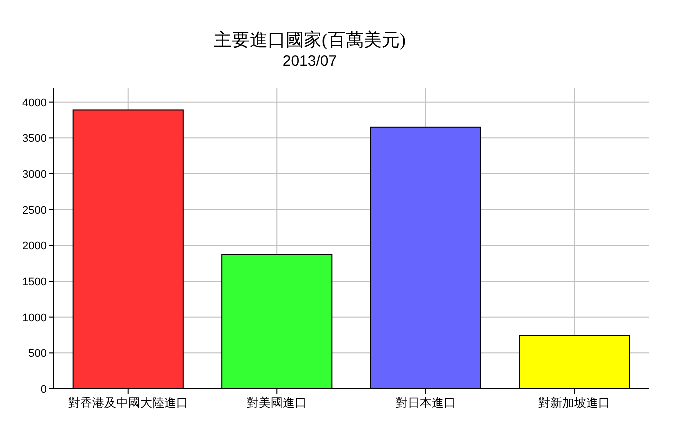  Describe the element at coordinates (426, 403) in the screenshot. I see `x-tick-label: 對日本進口` at that location.